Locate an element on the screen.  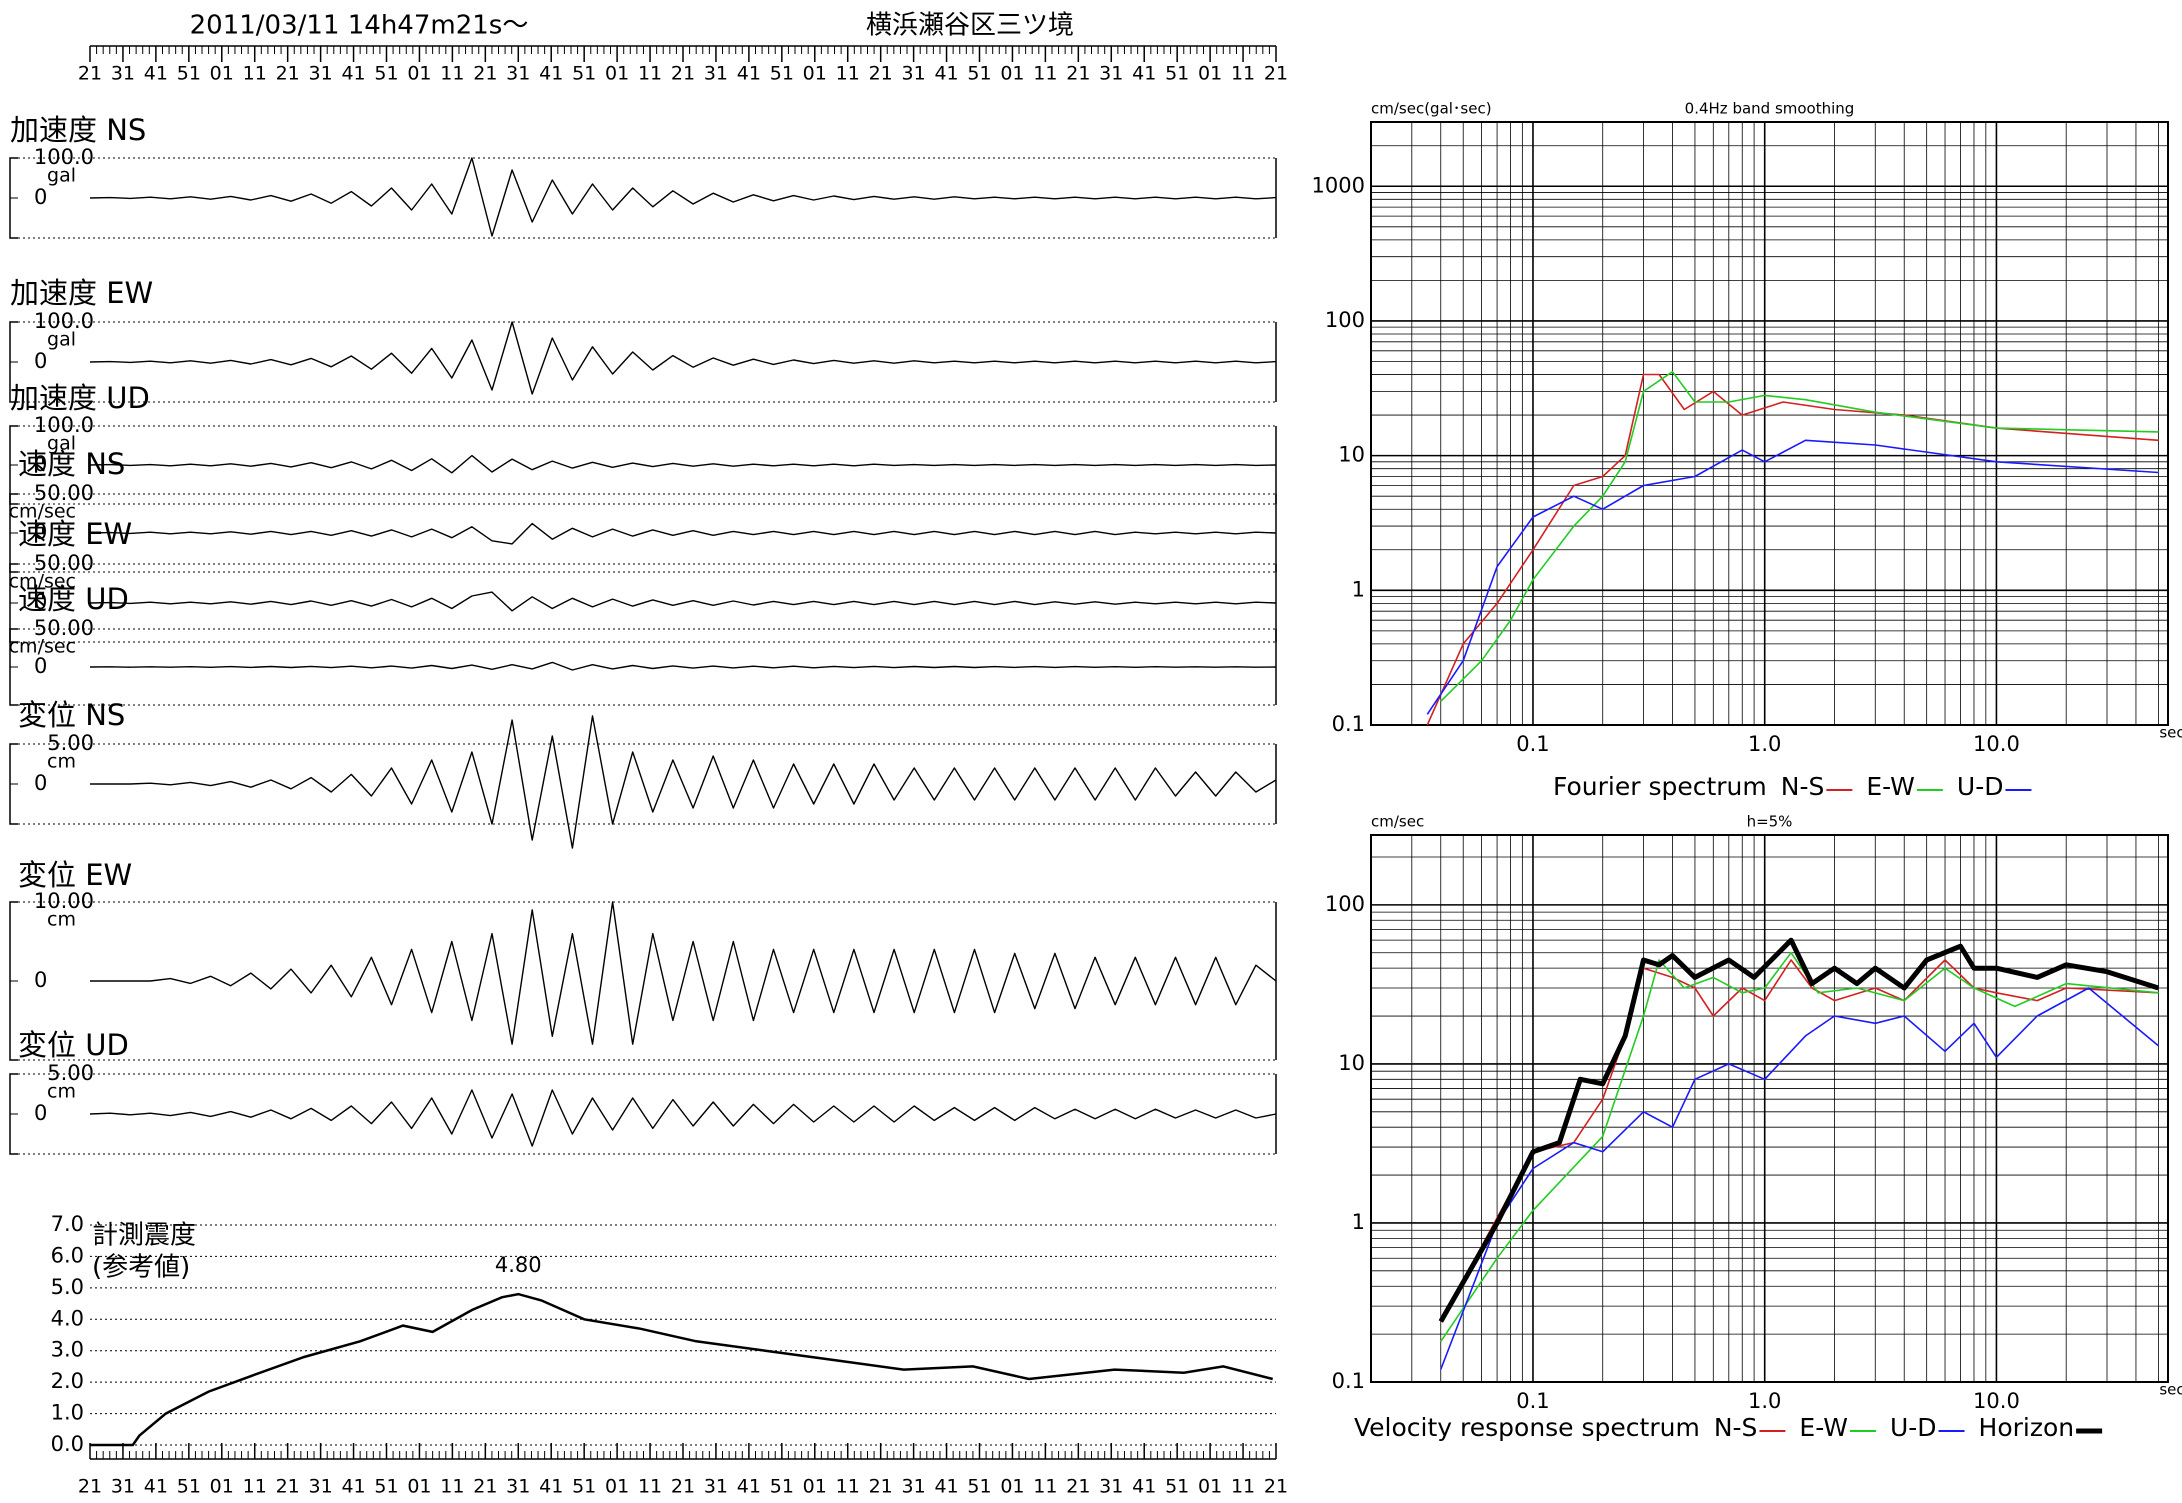
plot-subtitle: 0.4Hz band smoothing is located at coordinates (1770, 109).